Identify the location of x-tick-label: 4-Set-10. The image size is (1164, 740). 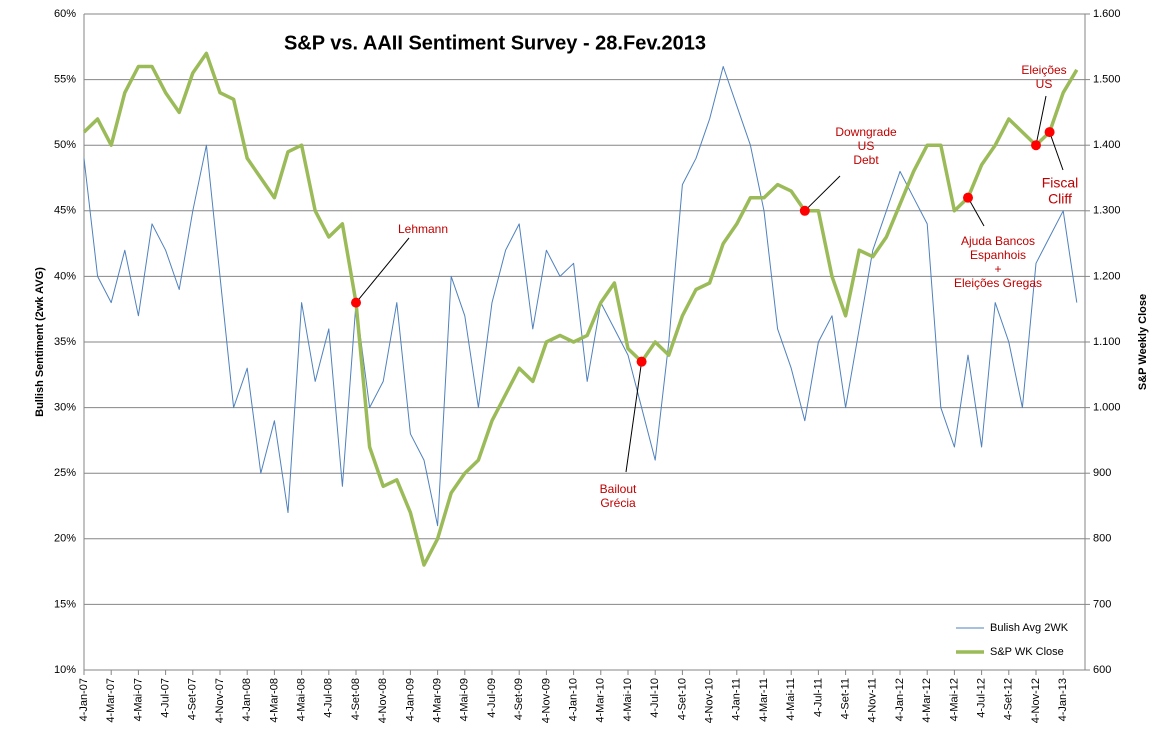
(682, 699).